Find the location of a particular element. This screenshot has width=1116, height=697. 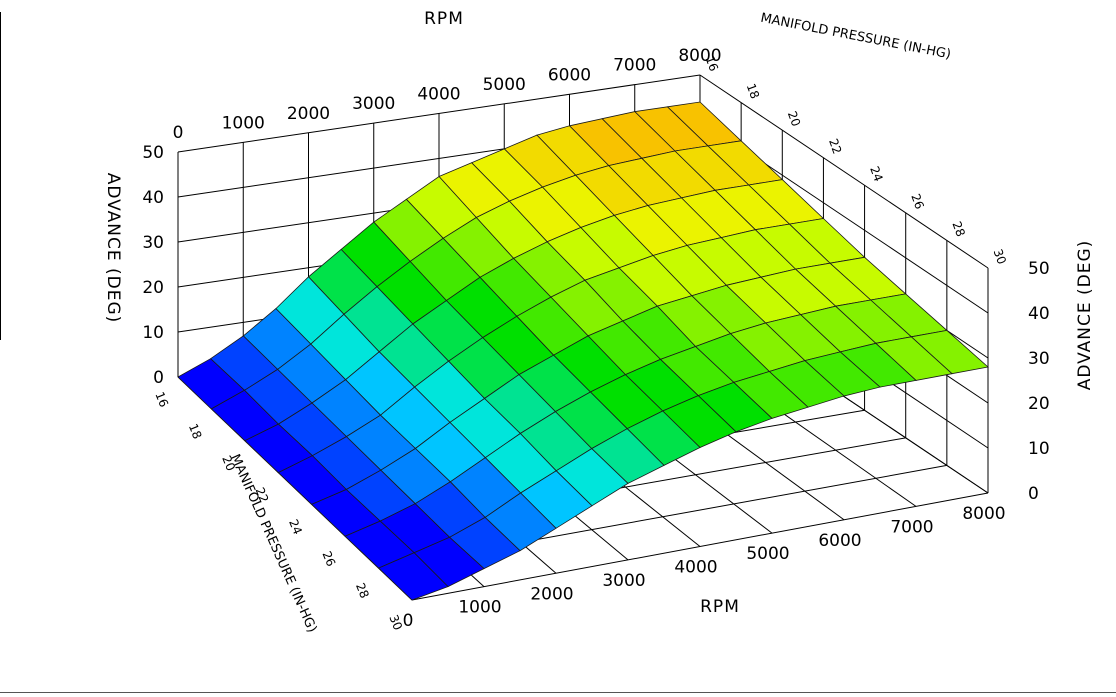

bottom-rpm-tick-label: 7000 is located at coordinates (911, 527).